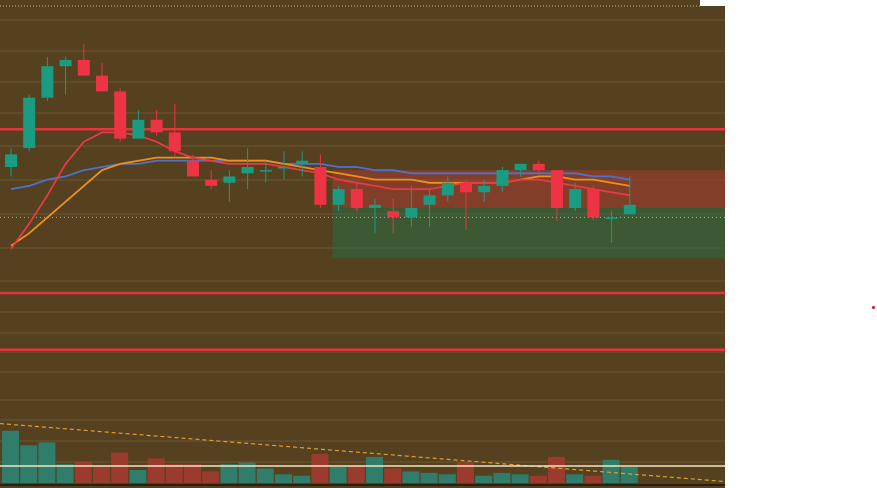  Describe the element at coordinates (362, 452) in the screenshot. I see `volume-trend-line` at that location.